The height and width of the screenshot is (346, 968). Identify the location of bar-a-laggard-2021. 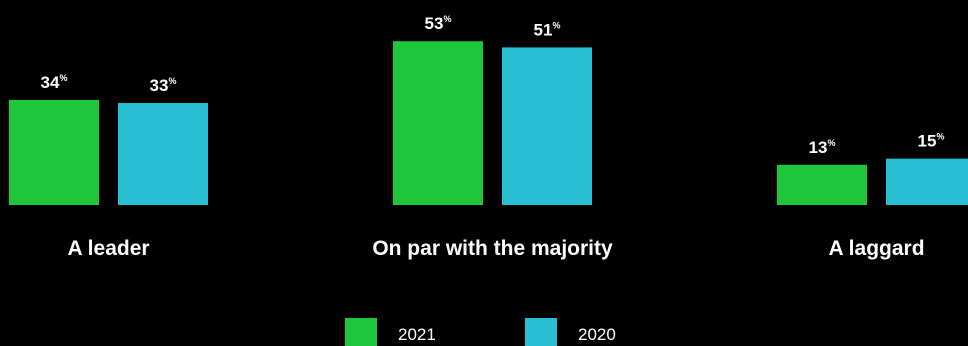
(822, 184).